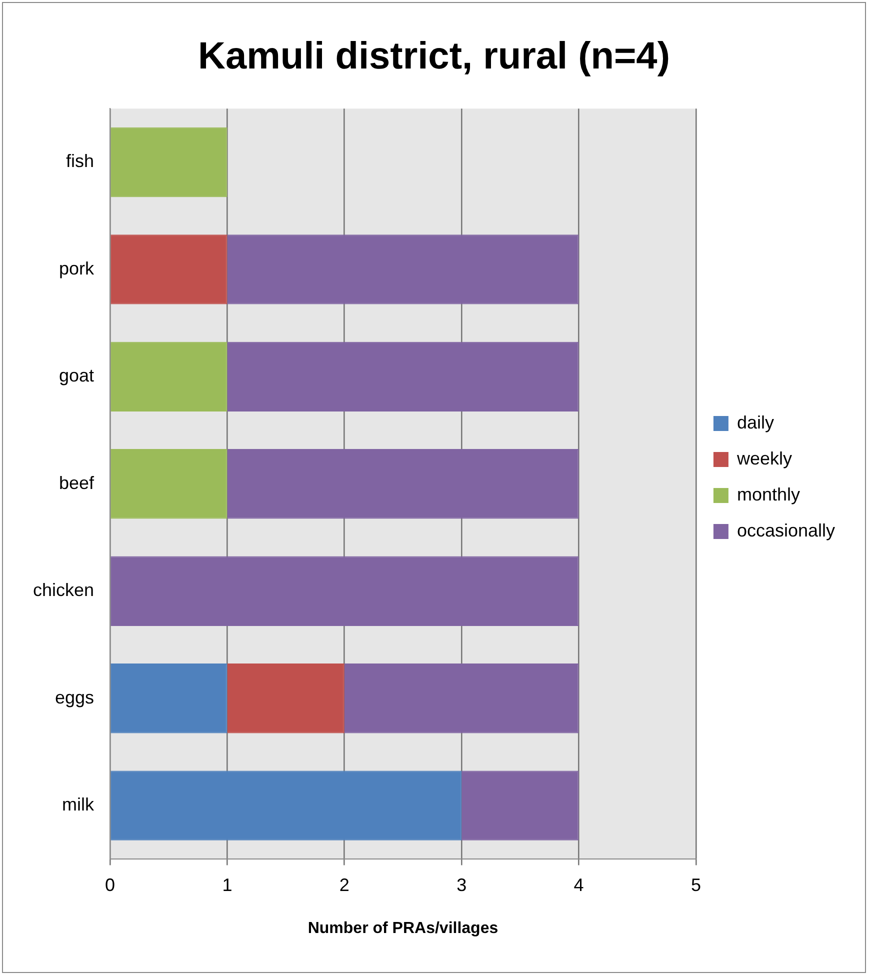 Image resolution: width=870 pixels, height=977 pixels. I want to click on y-tick-label: fish, so click(80, 161).